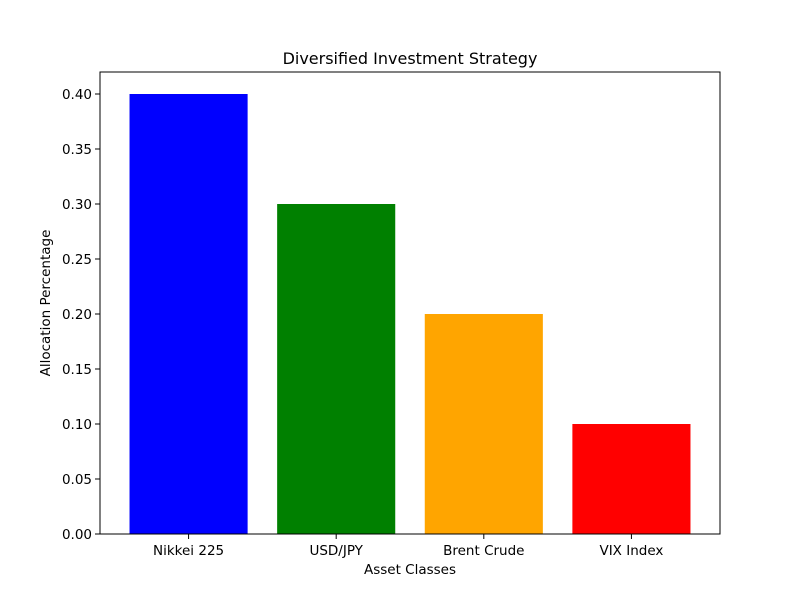  I want to click on chart-title: Diversified Investment Strategy, so click(410, 58).